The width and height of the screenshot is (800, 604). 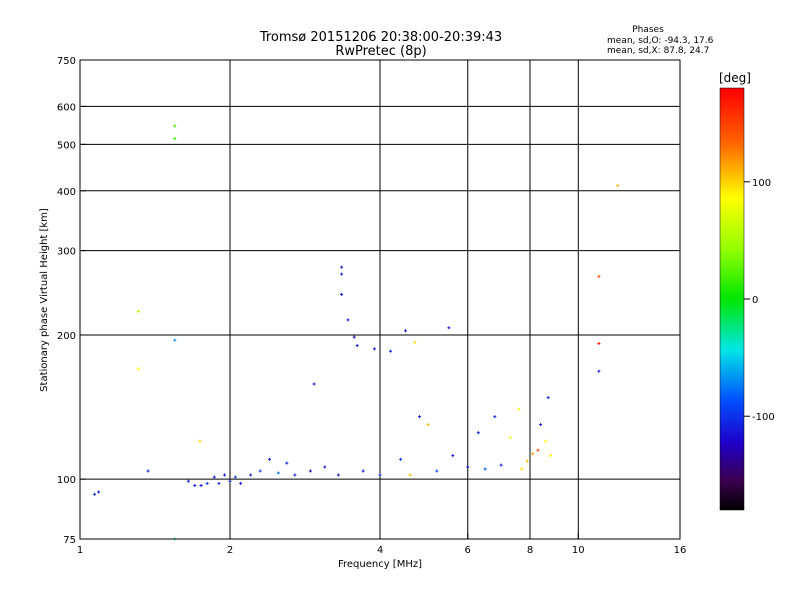 I want to click on x-ticks: 1 2 4 6 8 10 16, so click(x=382, y=544).